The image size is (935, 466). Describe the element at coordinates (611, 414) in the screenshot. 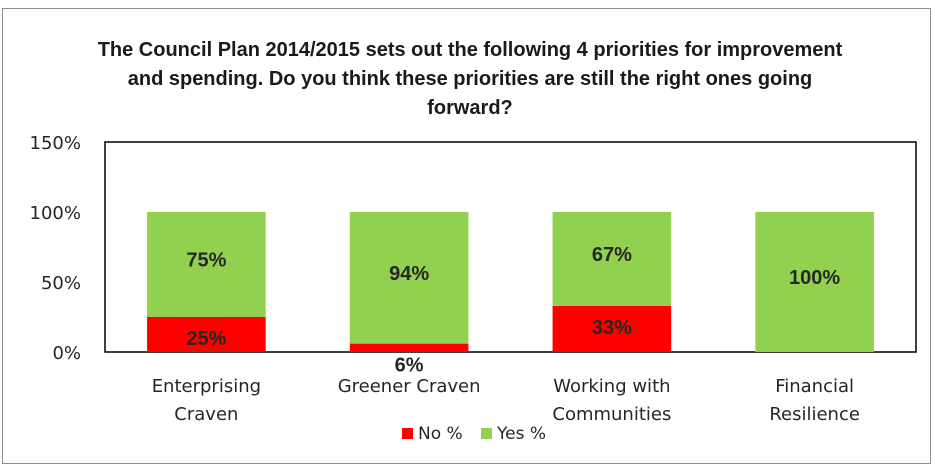

I see `x-category-label: Communities` at that location.